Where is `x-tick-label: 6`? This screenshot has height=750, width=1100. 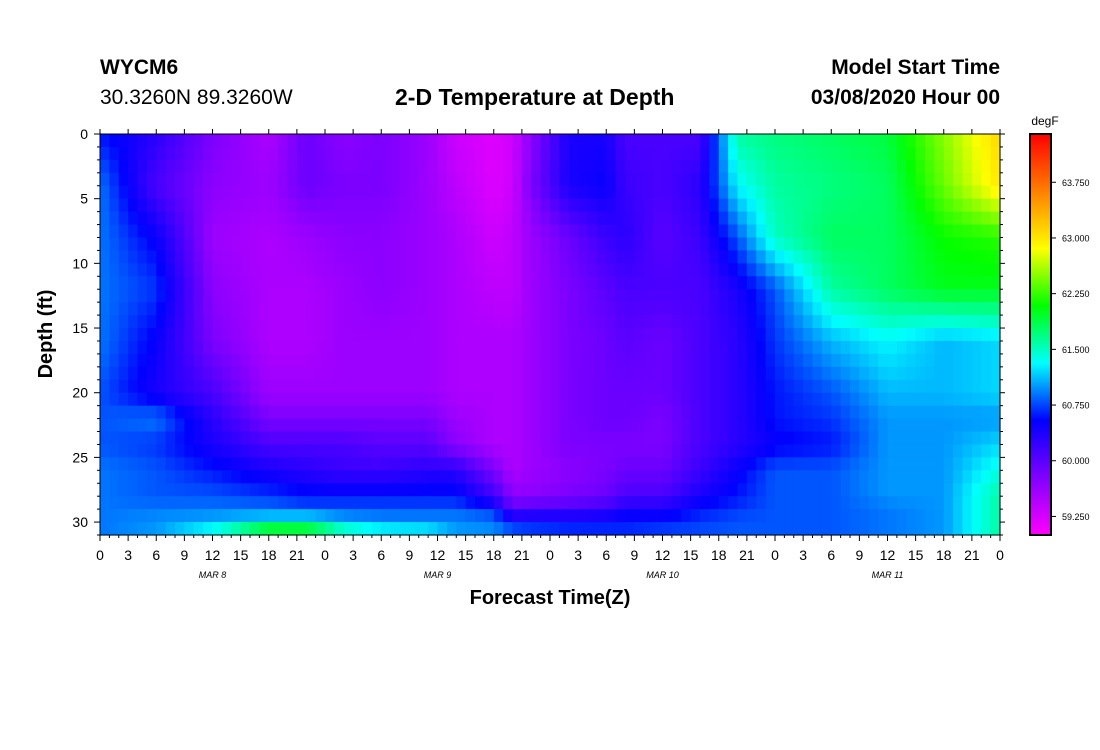
x-tick-label: 6 is located at coordinates (156, 555).